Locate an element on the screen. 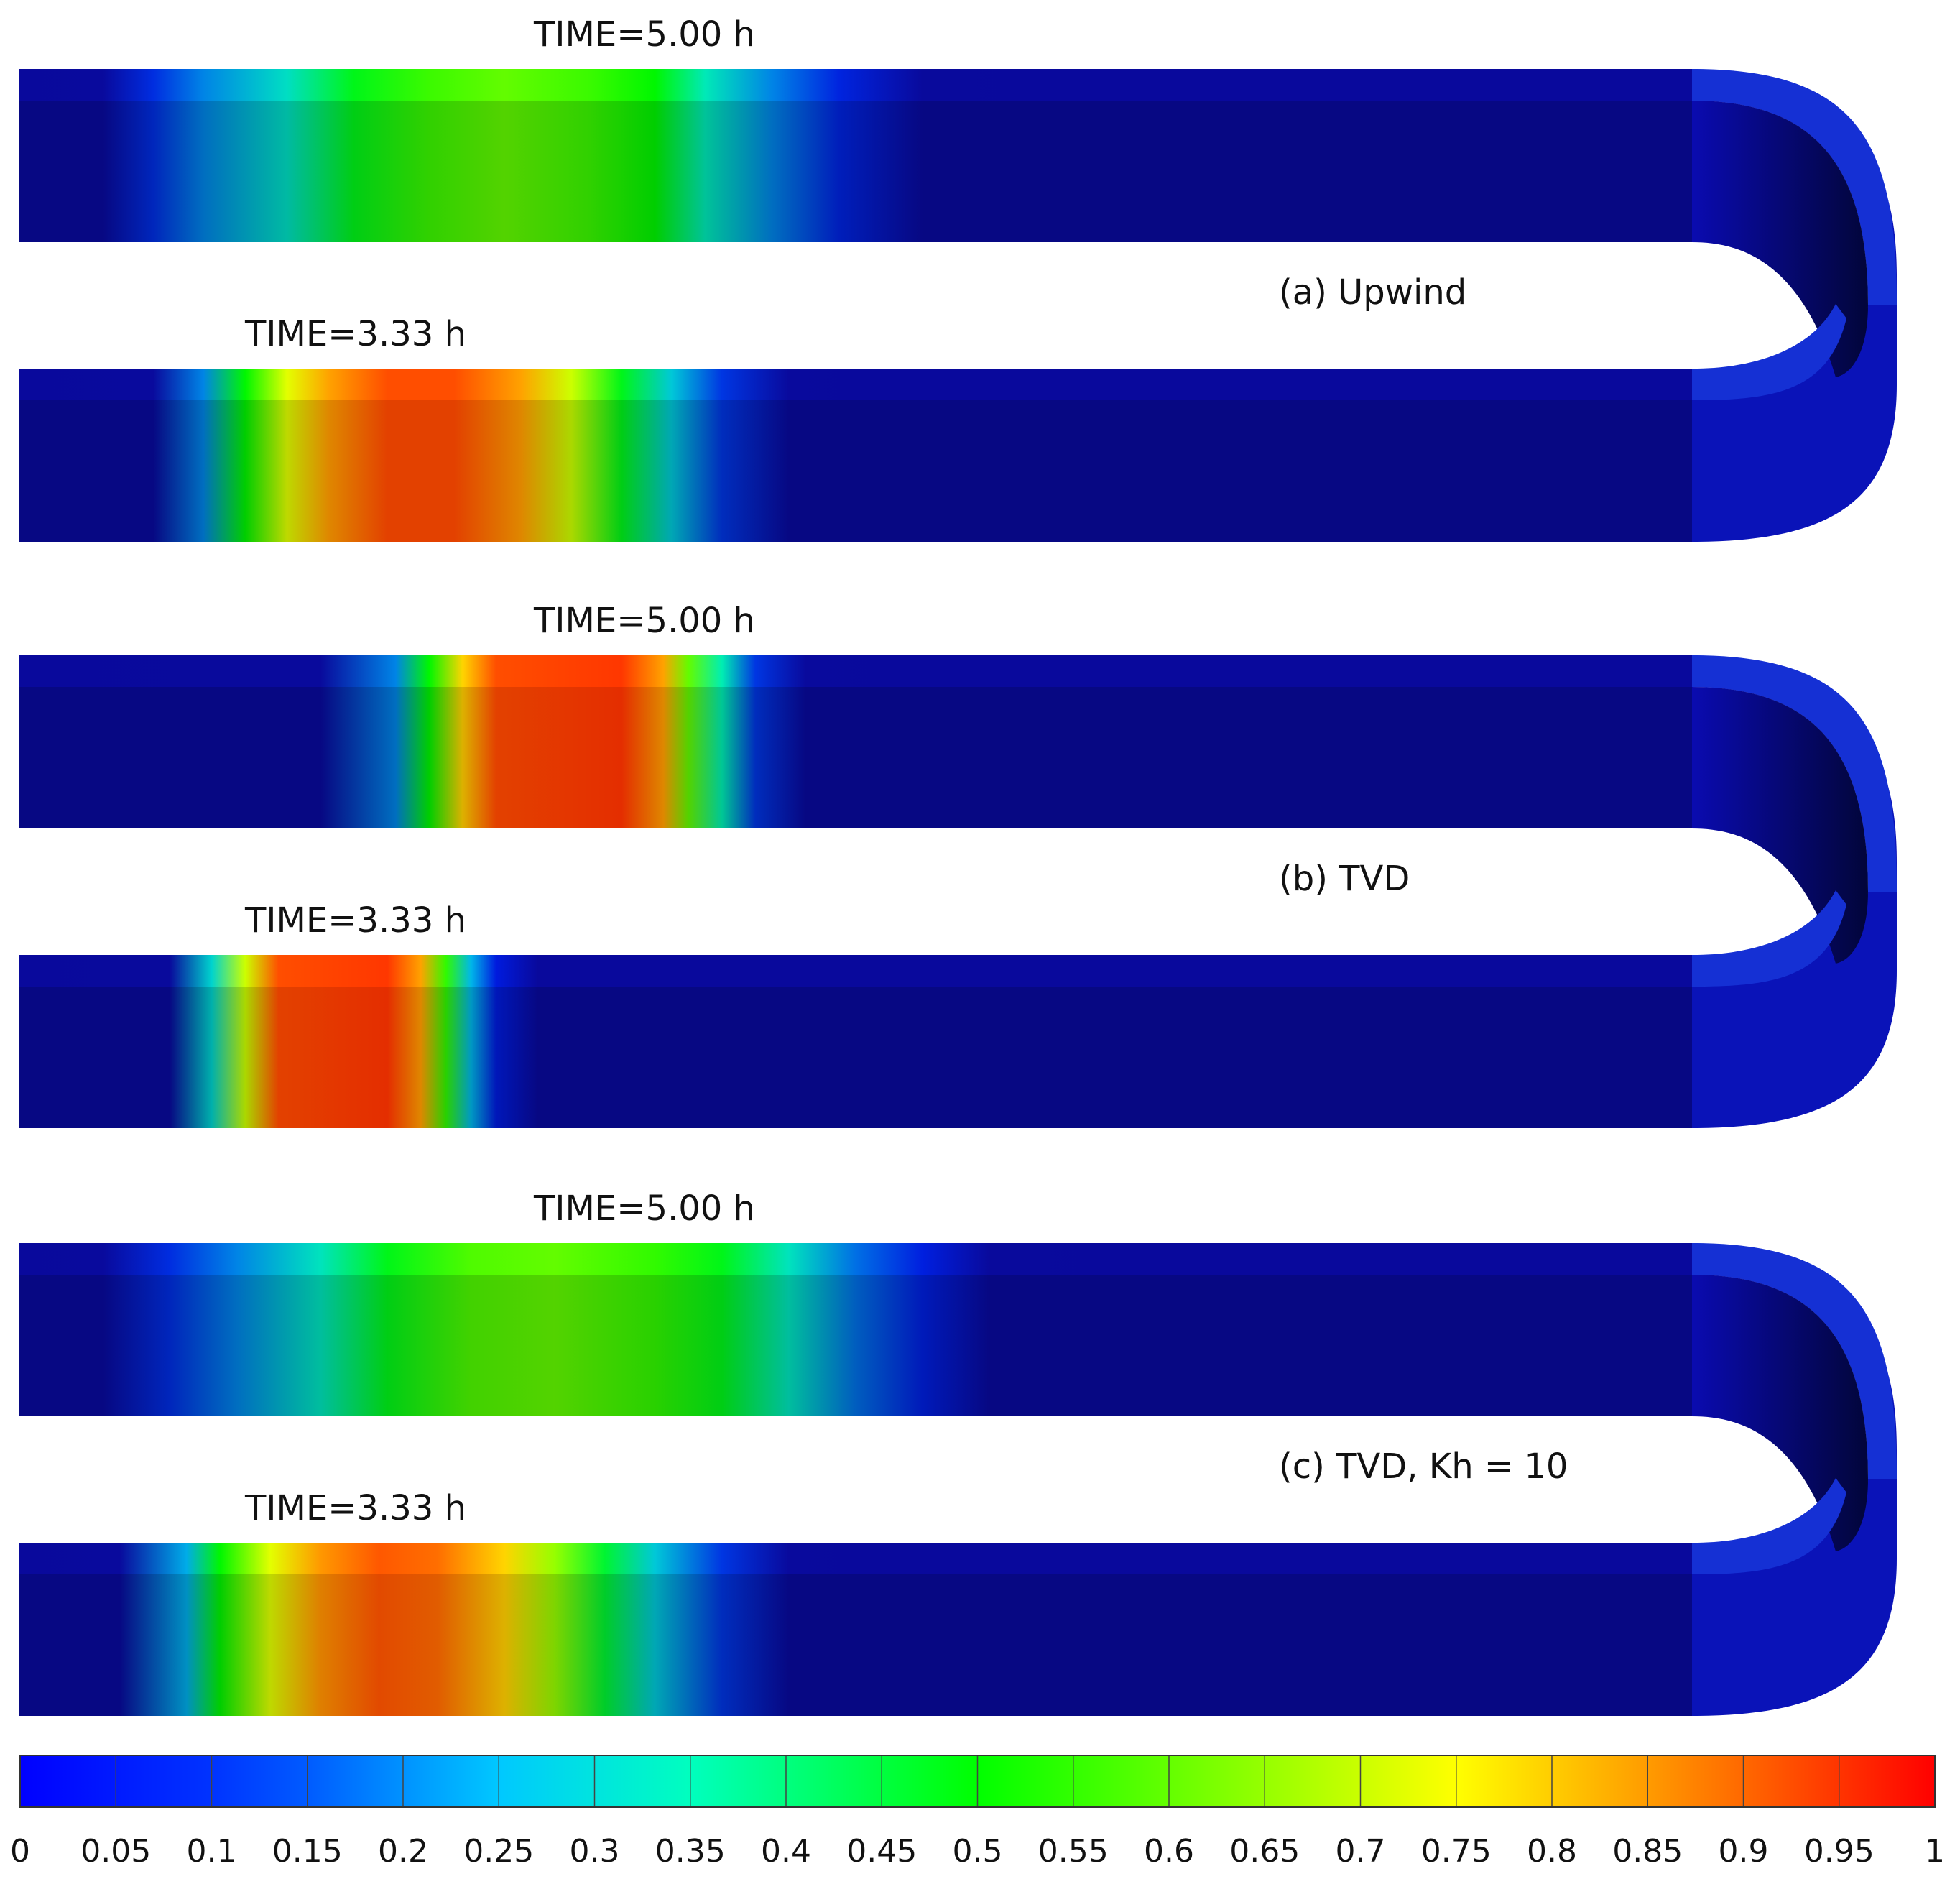 The width and height of the screenshot is (1960, 1879). colorbar-tick-label: 0.8 is located at coordinates (1552, 1852).